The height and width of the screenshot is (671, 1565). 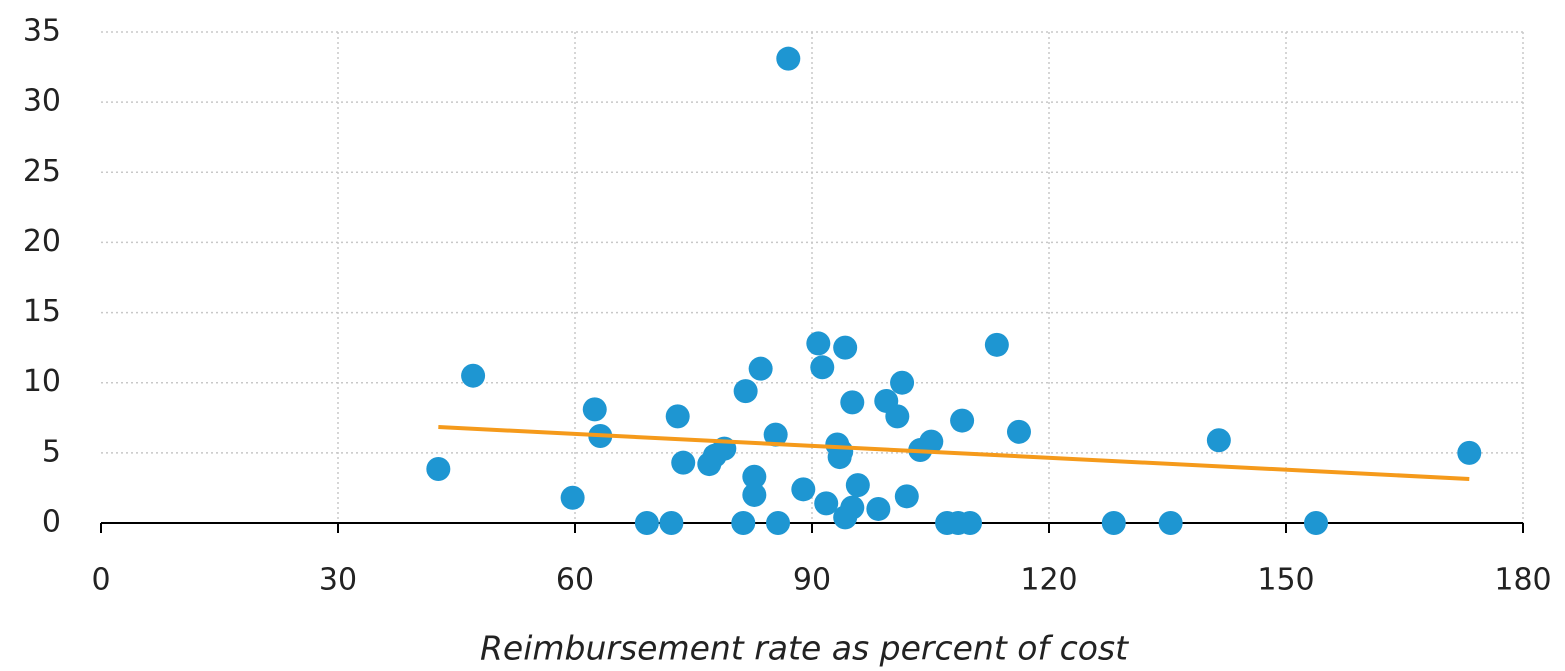 What do you see at coordinates (575, 580) in the screenshot?
I see `x-tick-label: 60` at bounding box center [575, 580].